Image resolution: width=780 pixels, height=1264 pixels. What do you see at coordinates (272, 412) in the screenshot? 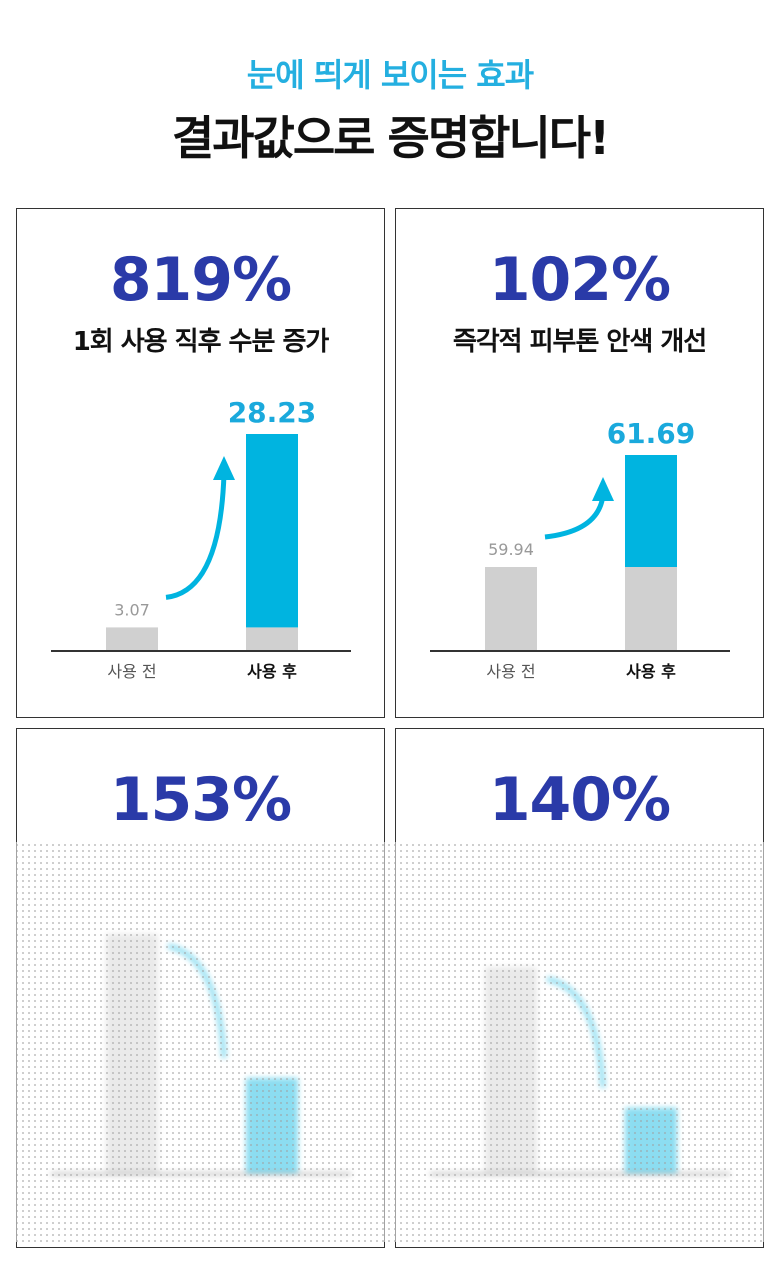
I see `value-label-after: 28.23` at bounding box center [272, 412].